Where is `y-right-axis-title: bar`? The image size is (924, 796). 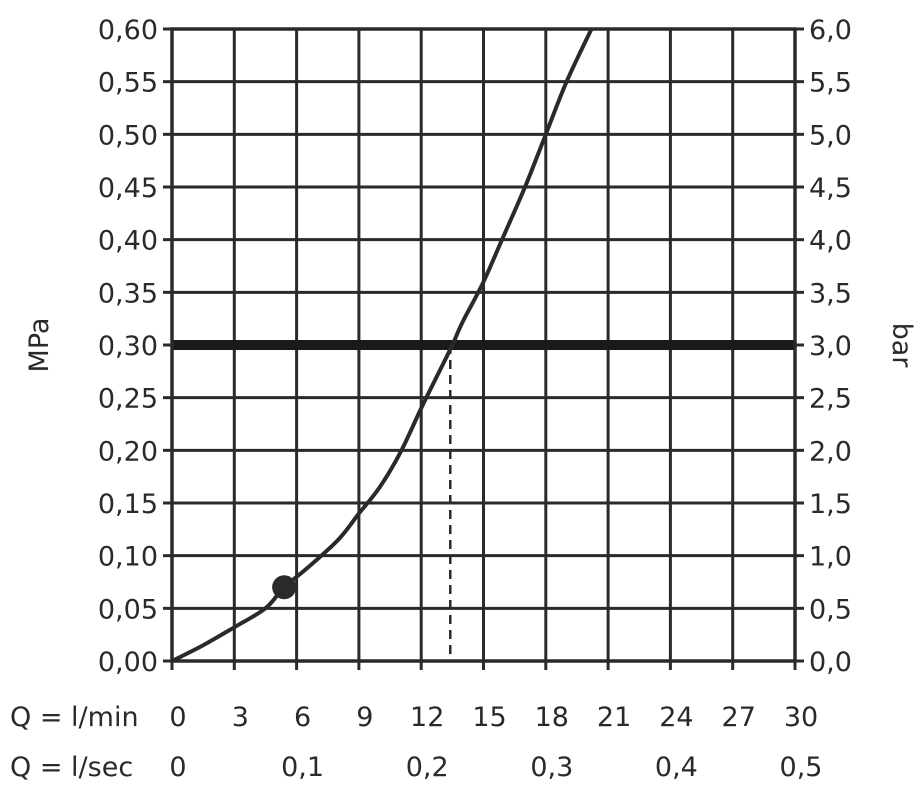 y-right-axis-title: bar is located at coordinates (901, 346).